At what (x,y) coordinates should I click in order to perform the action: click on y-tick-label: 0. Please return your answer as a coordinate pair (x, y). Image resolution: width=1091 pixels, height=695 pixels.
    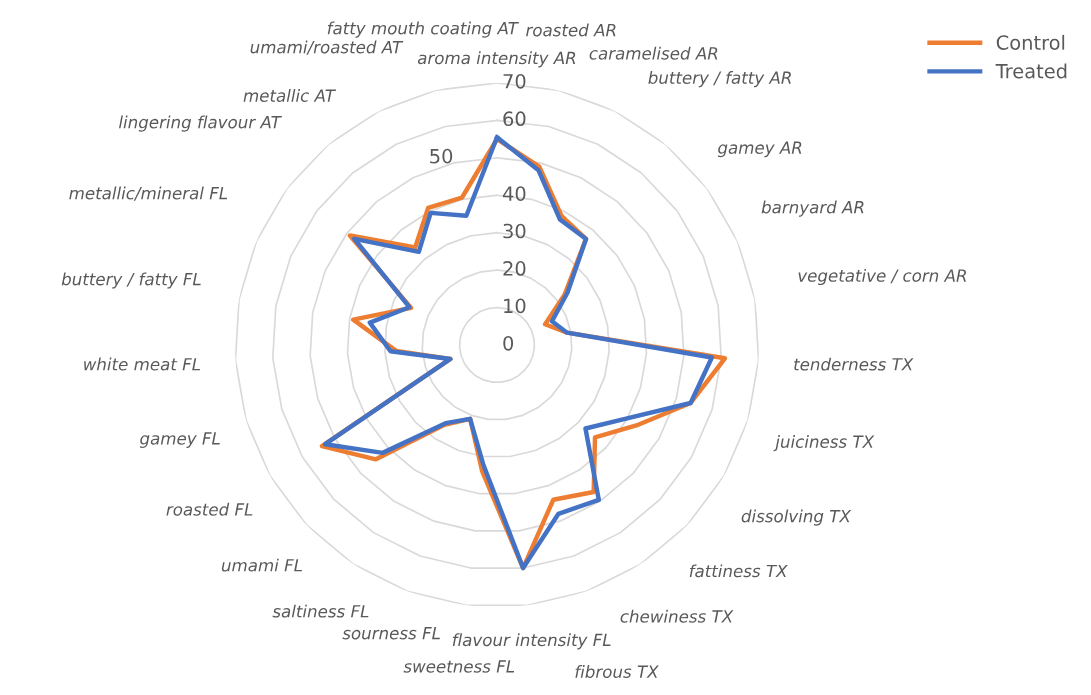
    Looking at the image, I should click on (508, 343).